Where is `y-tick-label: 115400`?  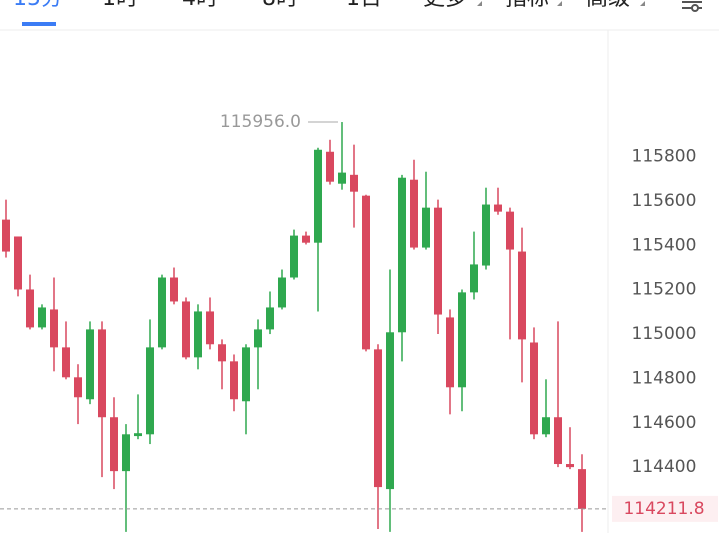 y-tick-label: 115400 is located at coordinates (664, 245).